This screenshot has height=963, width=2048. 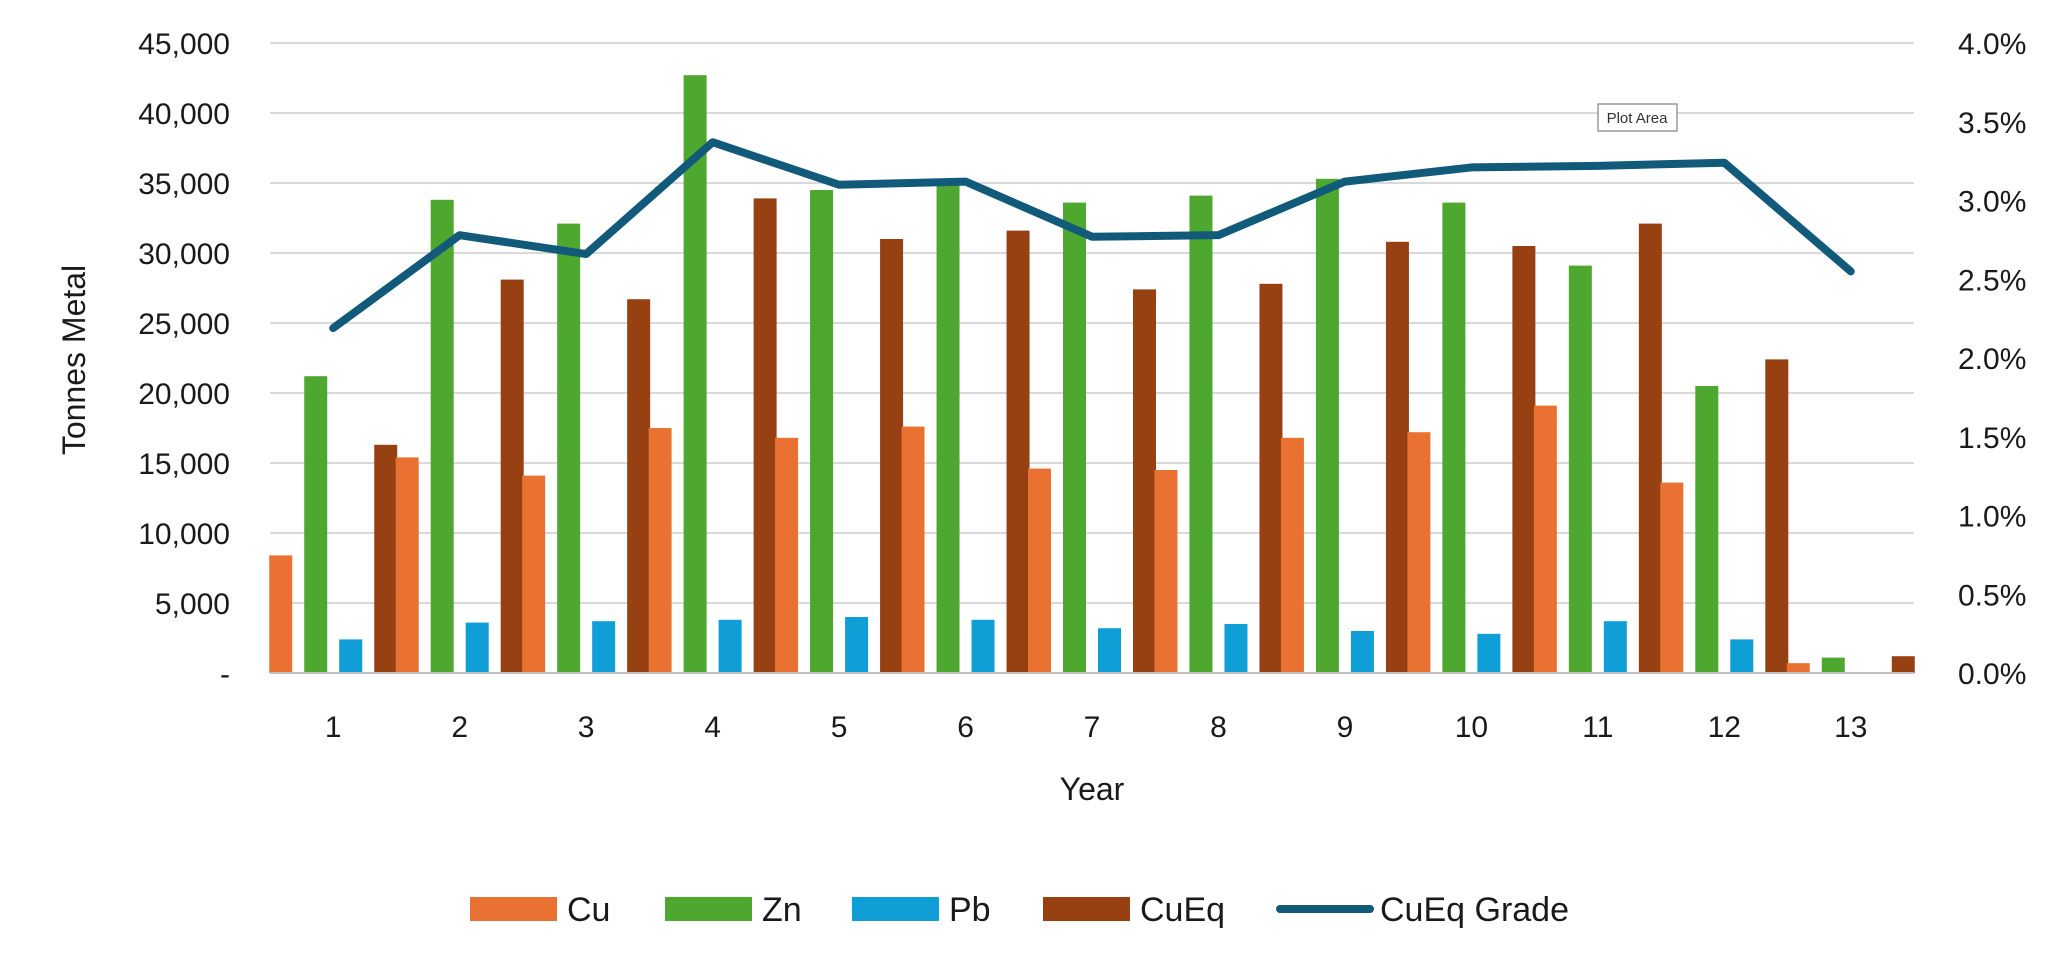 What do you see at coordinates (184, 184) in the screenshot?
I see `y-tick-label: 35,000` at bounding box center [184, 184].